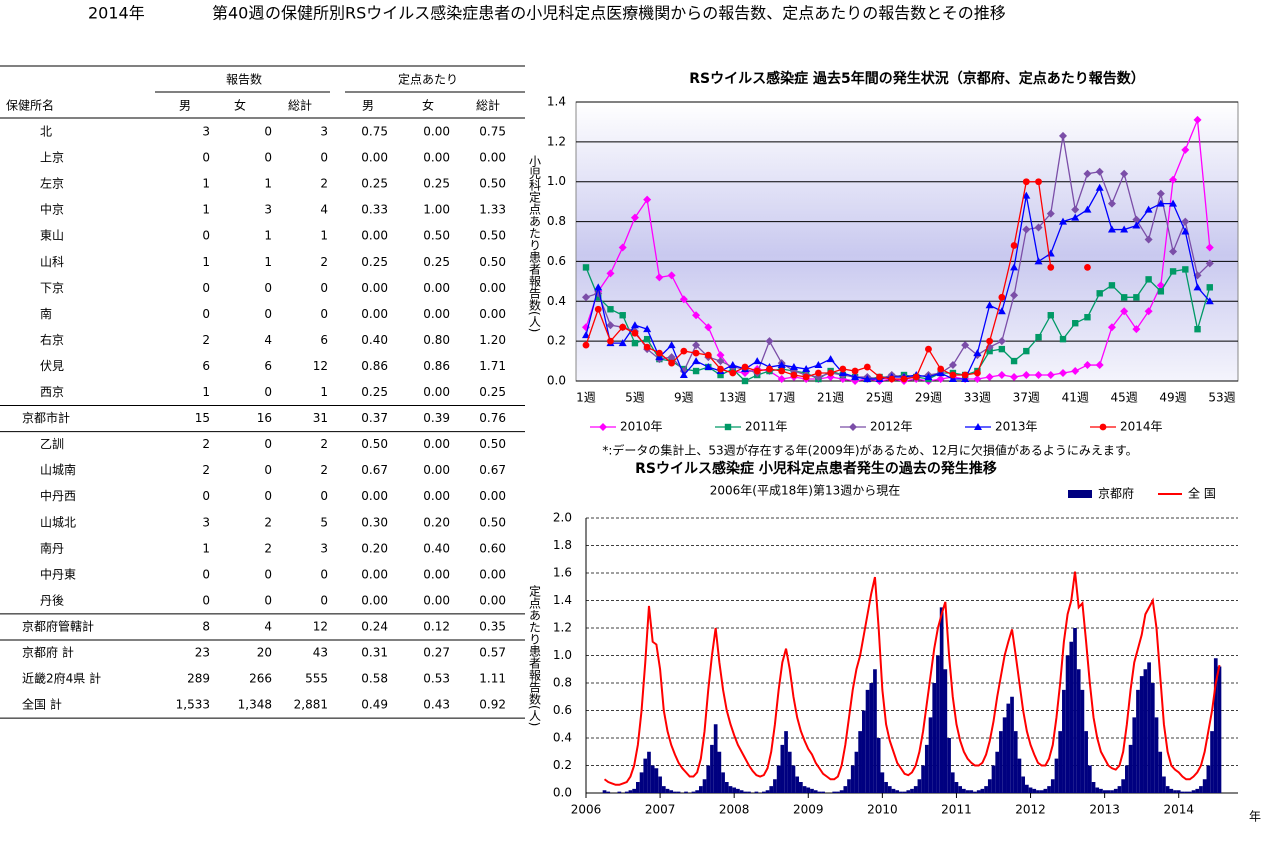 The height and width of the screenshot is (847, 1269). Describe the element at coordinates (52, 288) in the screenshot. I see `office-name: 下京` at that location.